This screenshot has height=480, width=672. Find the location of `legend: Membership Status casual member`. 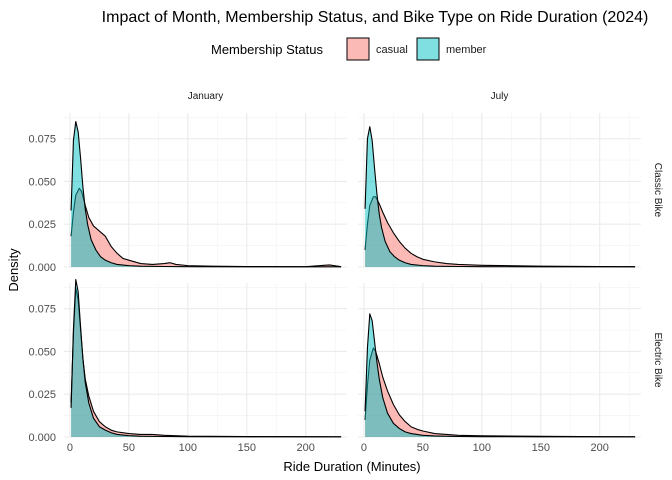

legend: Membership Status casual member is located at coordinates (349, 49).